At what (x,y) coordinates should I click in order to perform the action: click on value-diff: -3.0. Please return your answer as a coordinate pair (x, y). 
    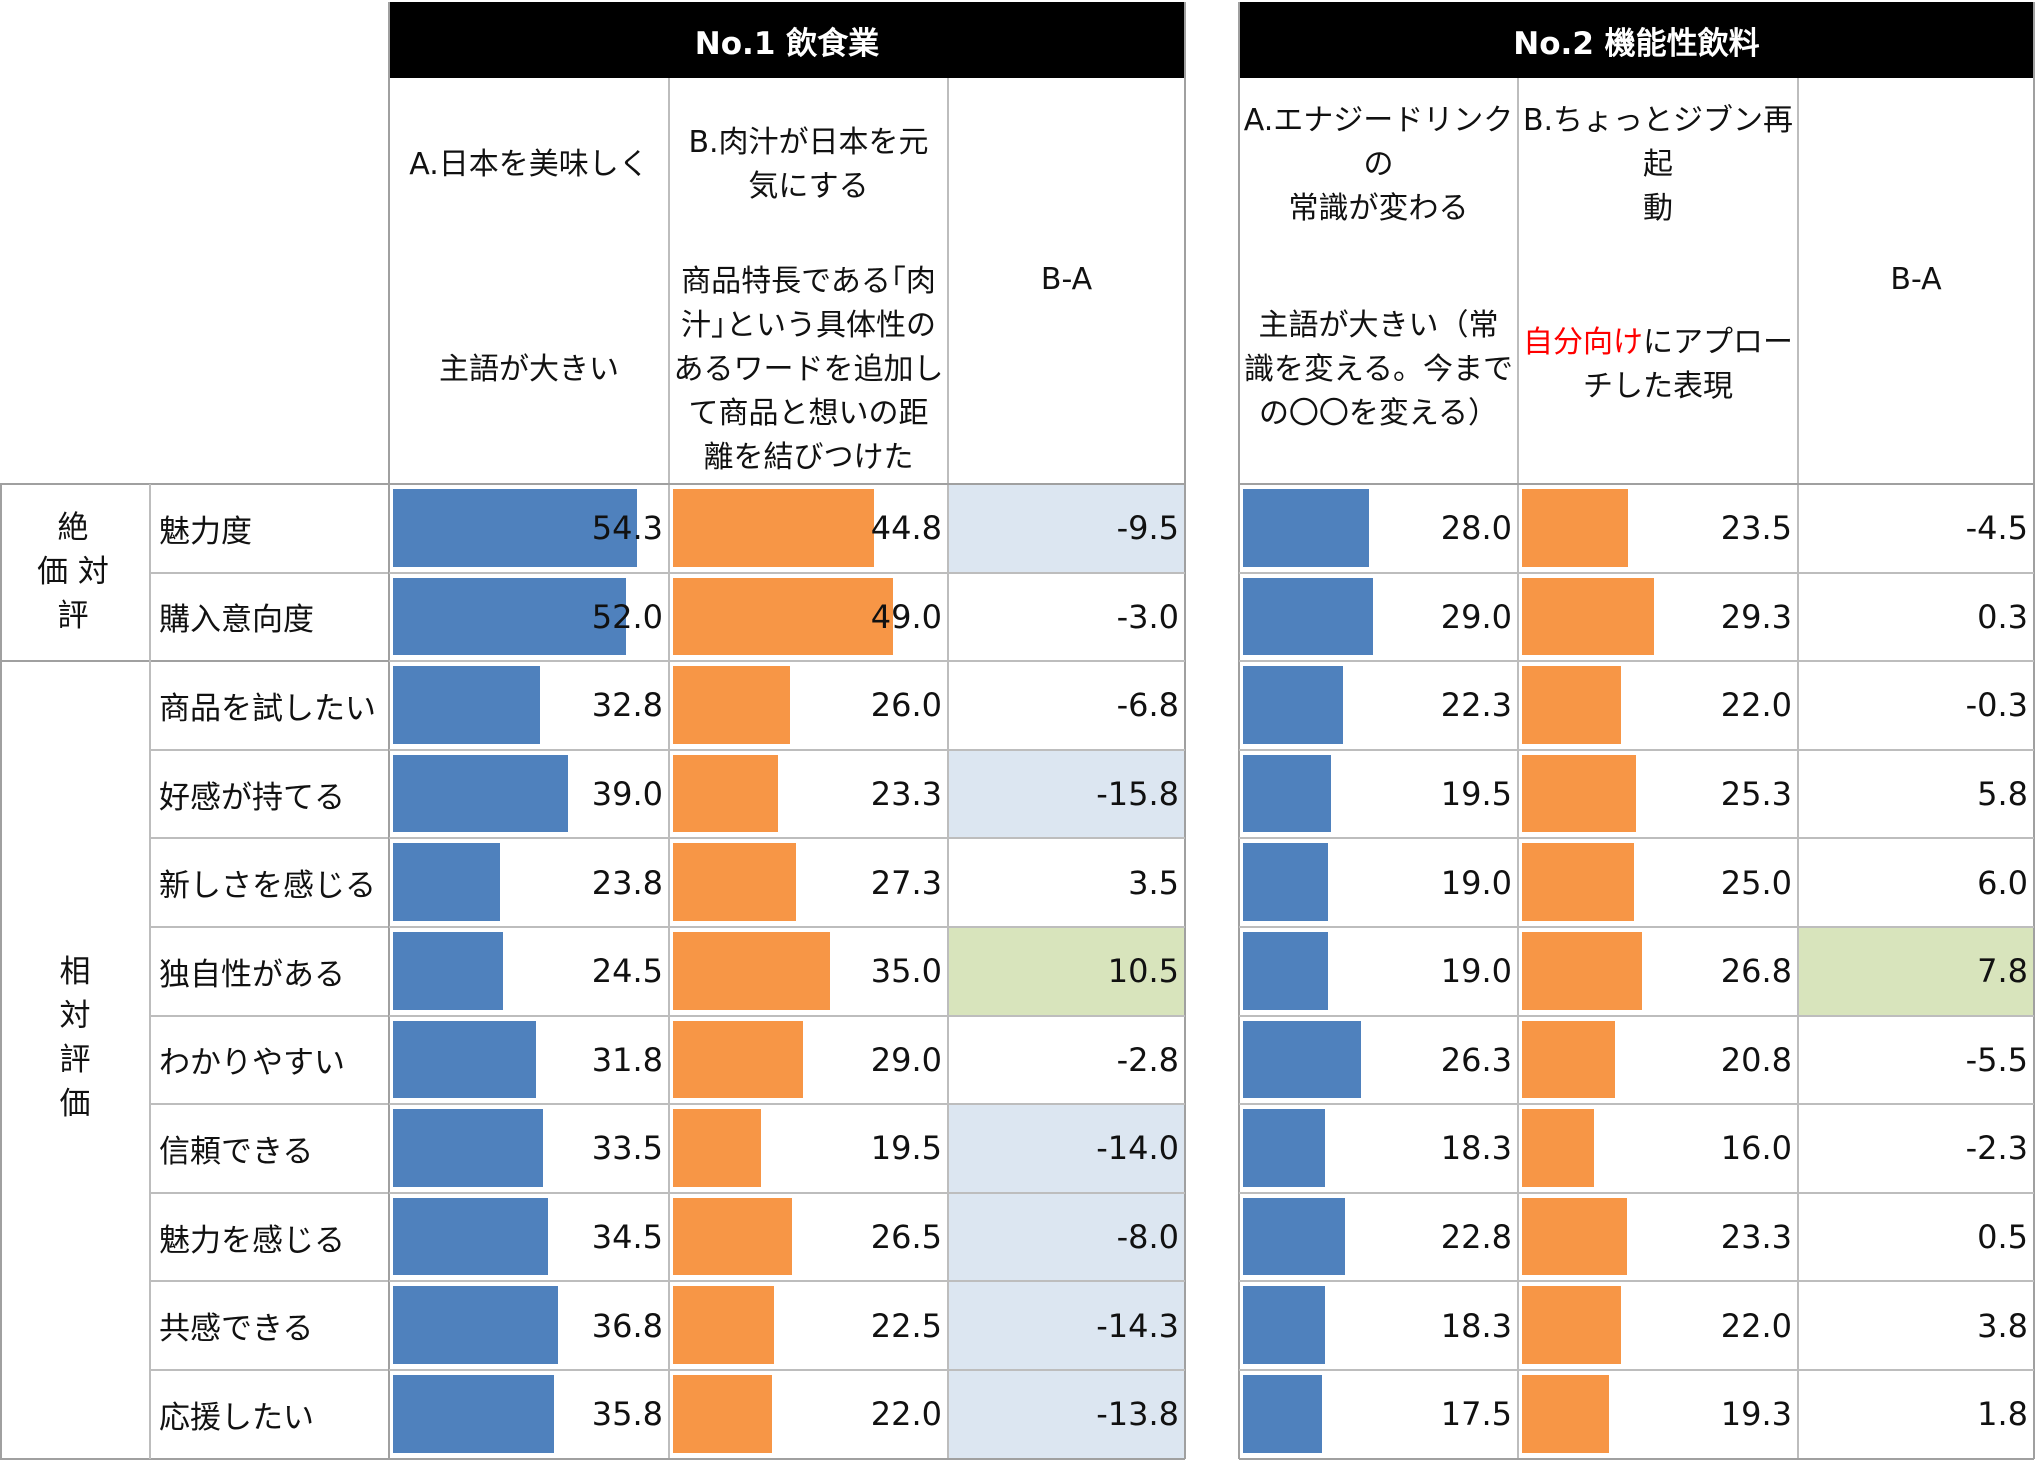
    Looking at the image, I should click on (1147, 616).